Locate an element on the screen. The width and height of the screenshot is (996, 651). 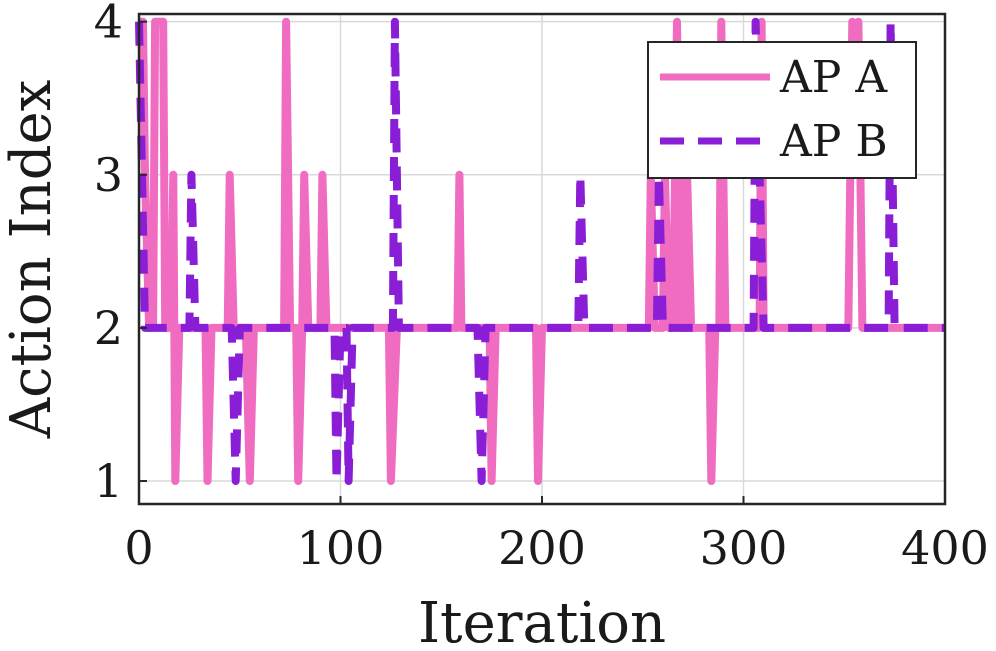
x-tick-label-200: 200 is located at coordinates (542, 548).